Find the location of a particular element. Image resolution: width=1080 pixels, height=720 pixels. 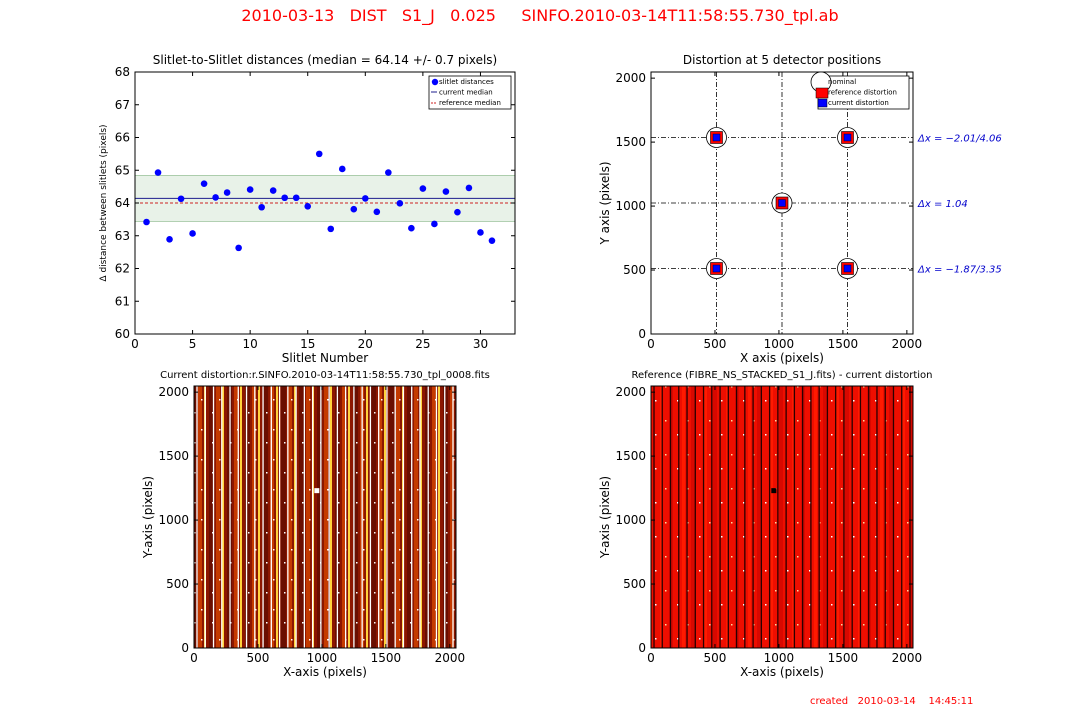

current-image-ytick-label: 0 is located at coordinates (185, 648).